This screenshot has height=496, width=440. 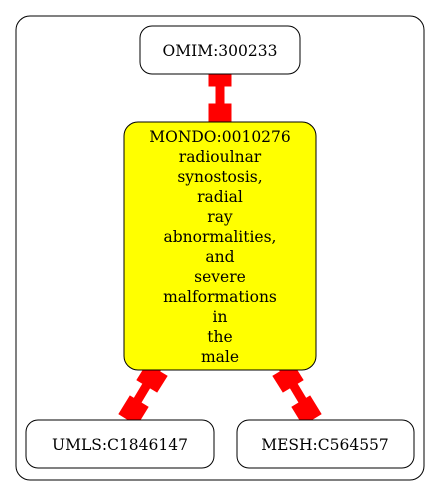 What do you see at coordinates (220, 357) in the screenshot?
I see `node-mondo-label-line: male` at bounding box center [220, 357].